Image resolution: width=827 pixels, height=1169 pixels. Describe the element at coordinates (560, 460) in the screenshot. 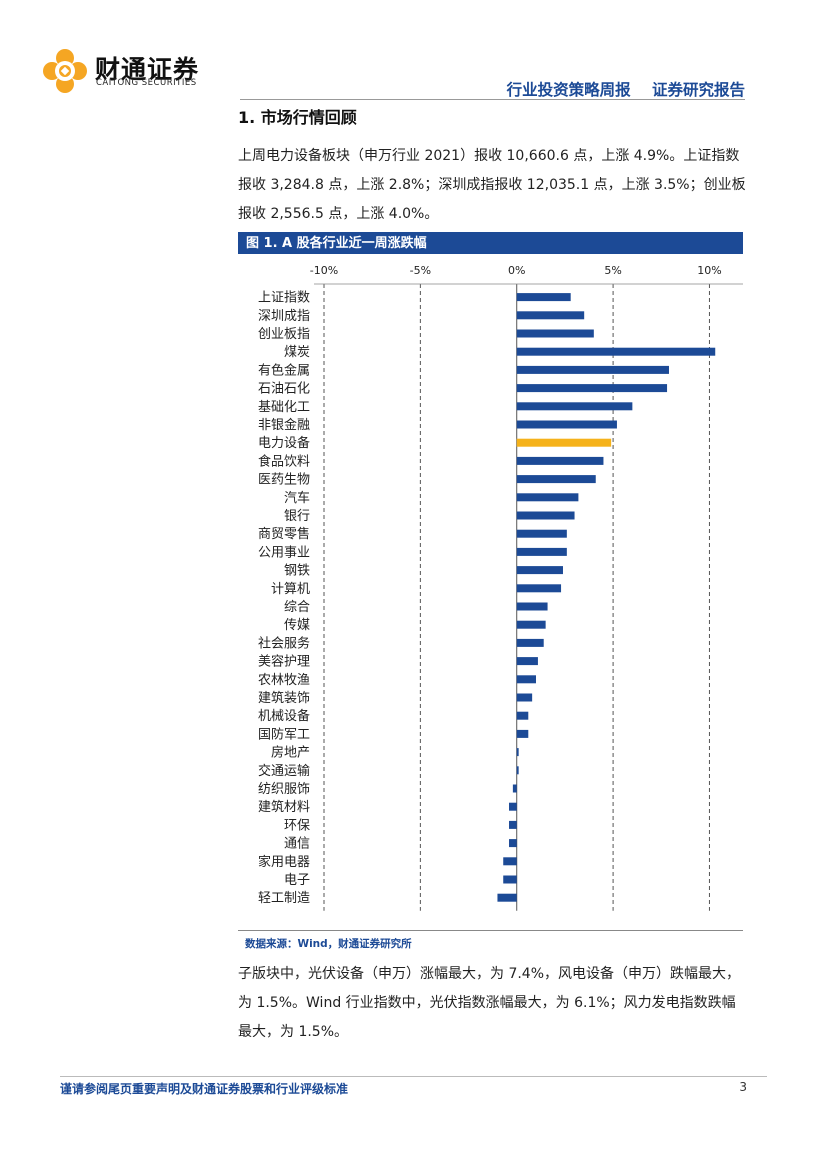

I see `bar-食品饮料` at that location.